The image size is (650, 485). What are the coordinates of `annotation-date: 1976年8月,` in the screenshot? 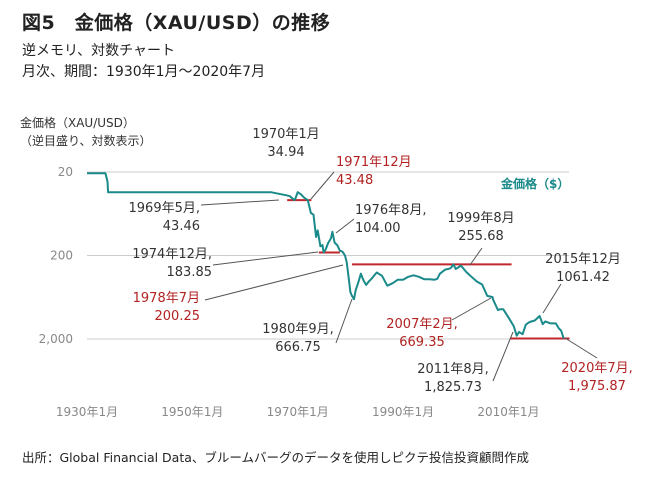 It's located at (391, 210).